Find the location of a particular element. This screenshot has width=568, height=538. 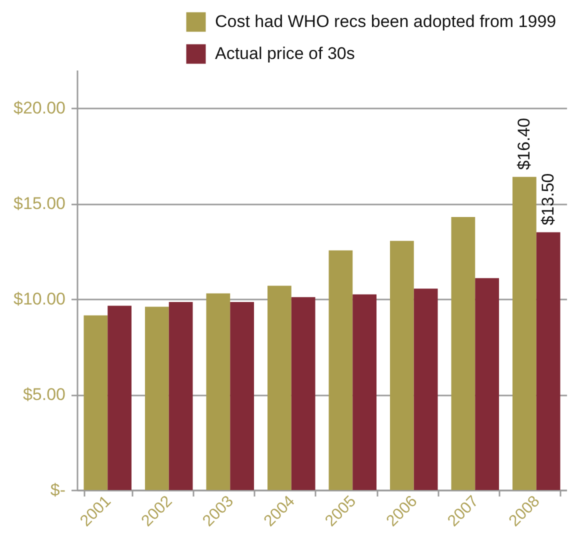

y-tick-label: $- is located at coordinates (58, 490).